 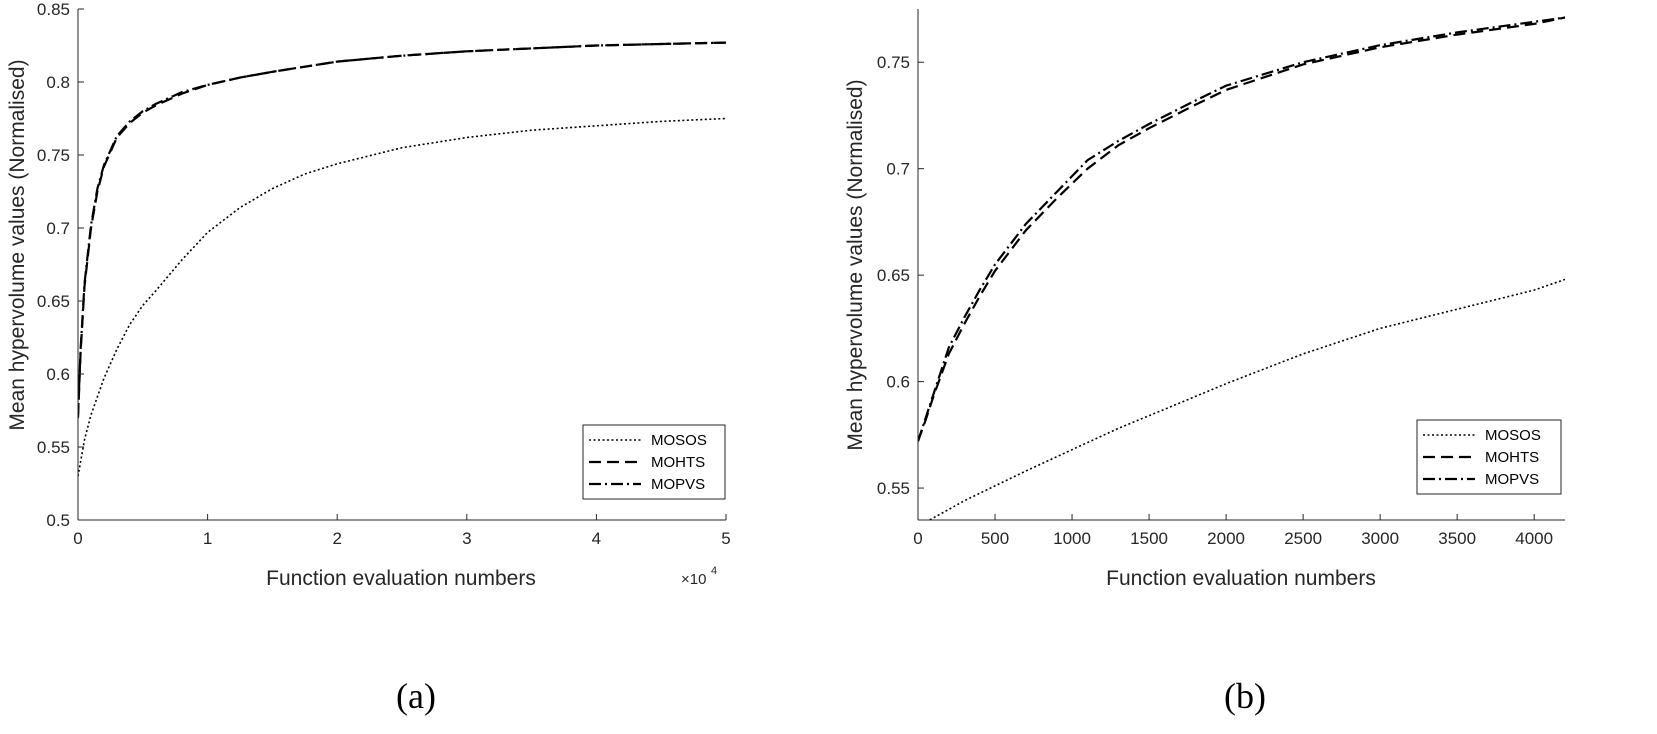 I want to click on caption-b: (b), so click(x=1245, y=696).